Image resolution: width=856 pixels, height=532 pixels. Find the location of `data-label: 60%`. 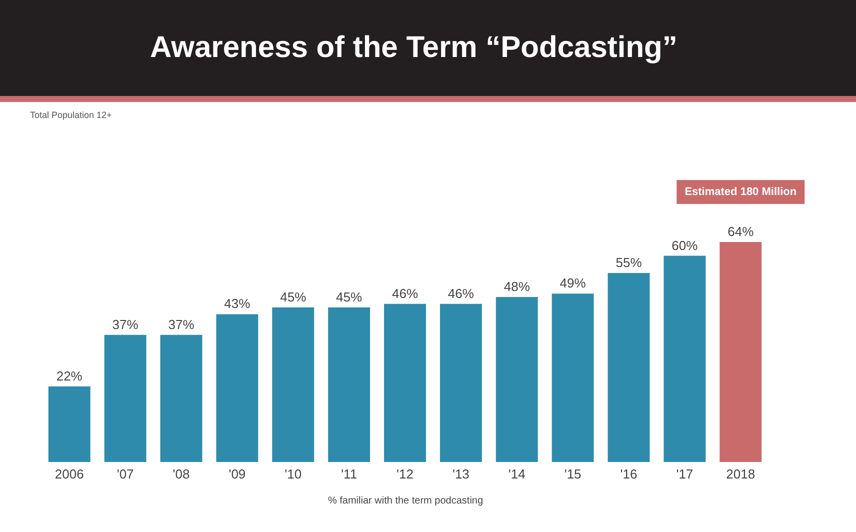

data-label: 60% is located at coordinates (685, 245).